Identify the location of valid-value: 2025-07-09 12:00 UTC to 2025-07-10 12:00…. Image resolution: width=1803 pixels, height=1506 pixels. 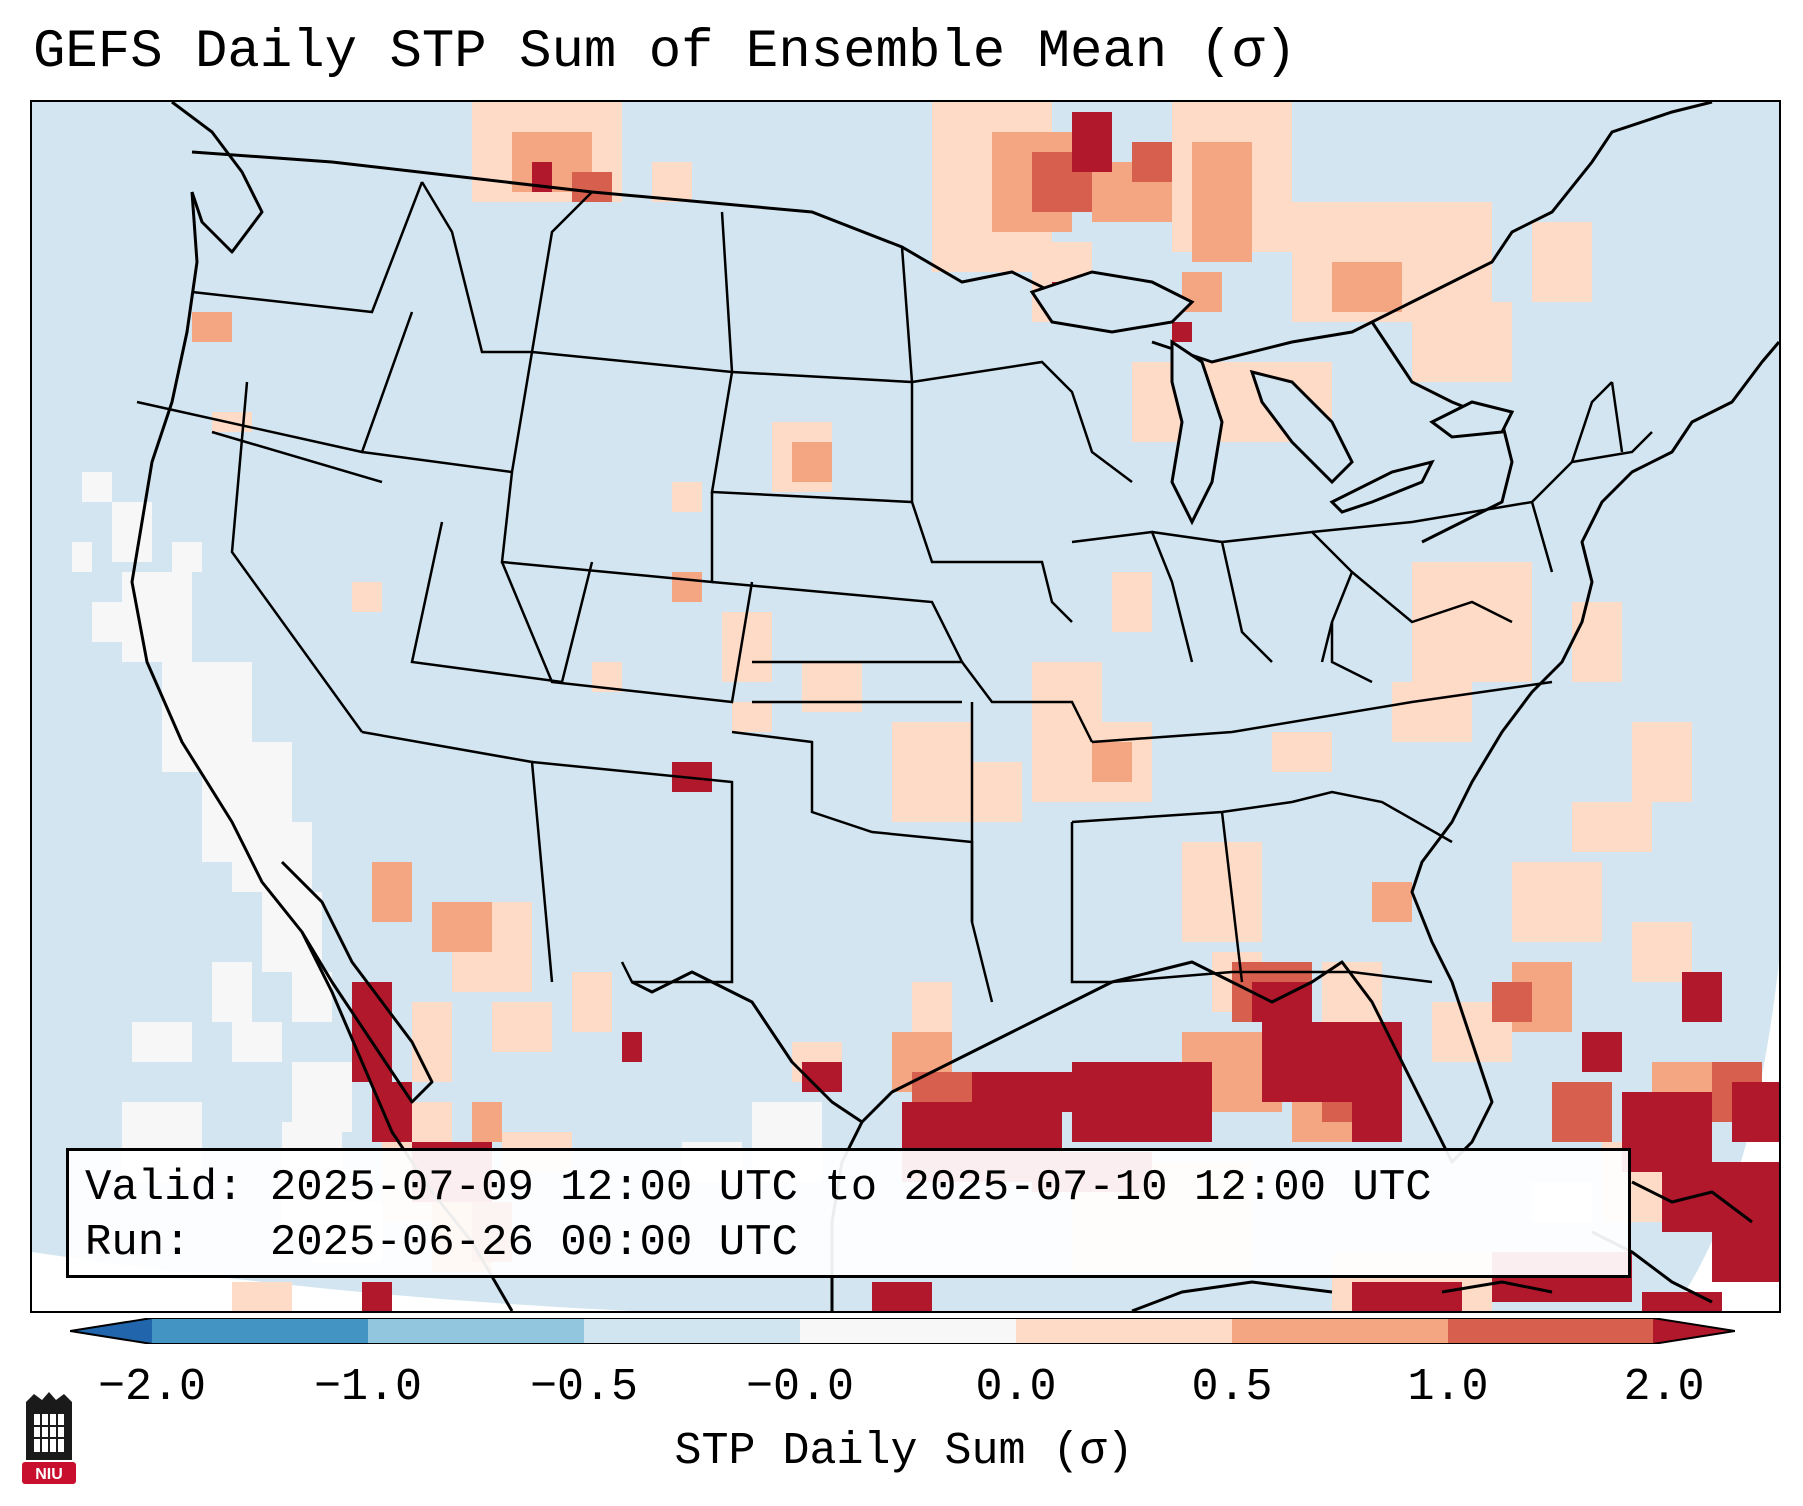
(850, 1188).